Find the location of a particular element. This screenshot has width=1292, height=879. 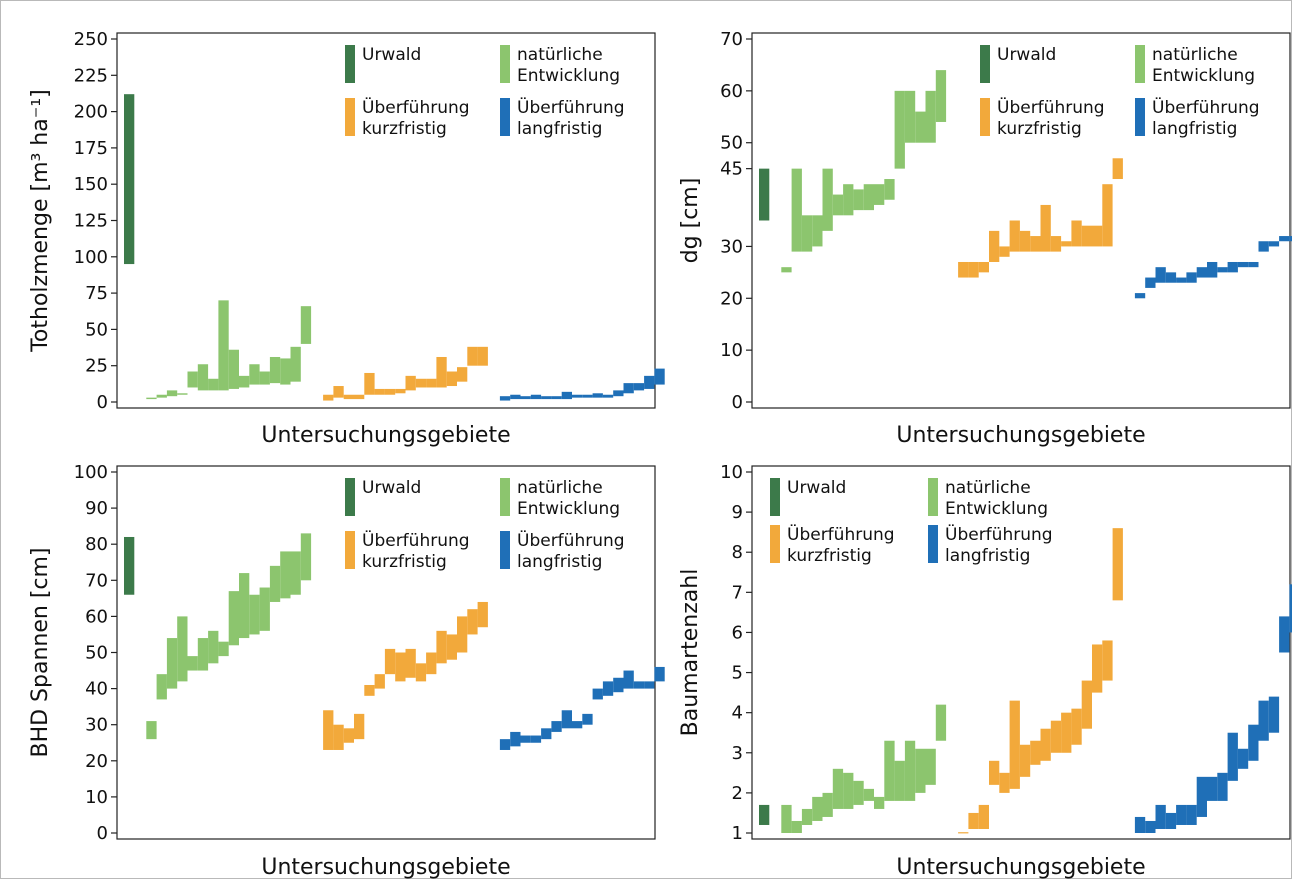

y-tick-label: 10 is located at coordinates (96, 797).